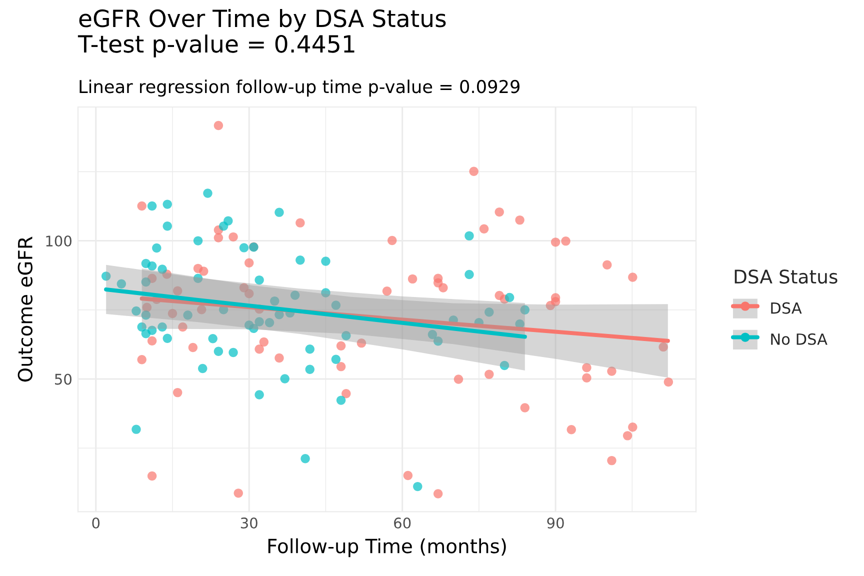  I want to click on x-tick-label: 30, so click(249, 523).